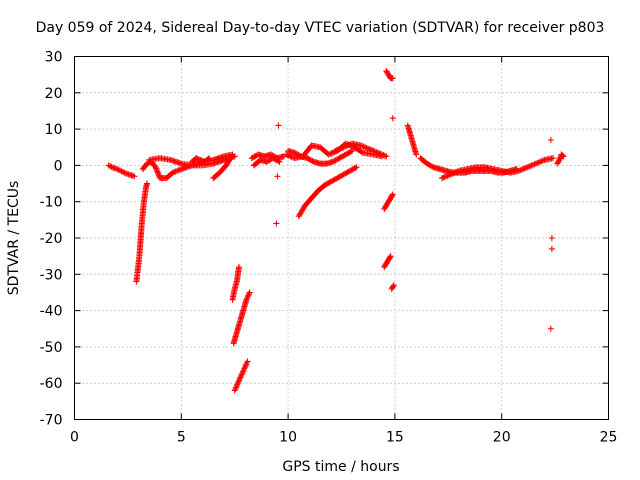 The height and width of the screenshot is (480, 640). I want to click on x-tick-label: 5, so click(181, 438).